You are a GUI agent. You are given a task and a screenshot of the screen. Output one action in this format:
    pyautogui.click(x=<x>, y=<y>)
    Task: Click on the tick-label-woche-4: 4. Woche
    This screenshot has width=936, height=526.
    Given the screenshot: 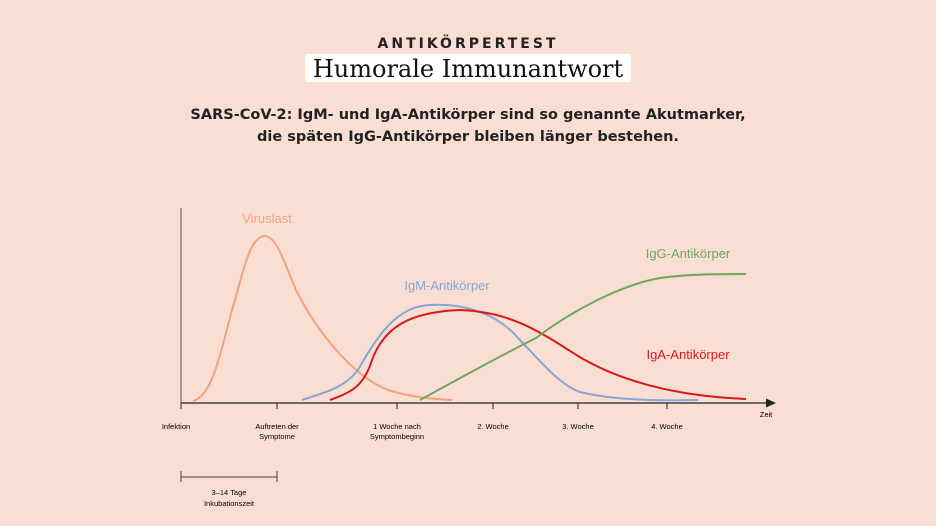 What is the action you would take?
    pyautogui.click(x=667, y=426)
    